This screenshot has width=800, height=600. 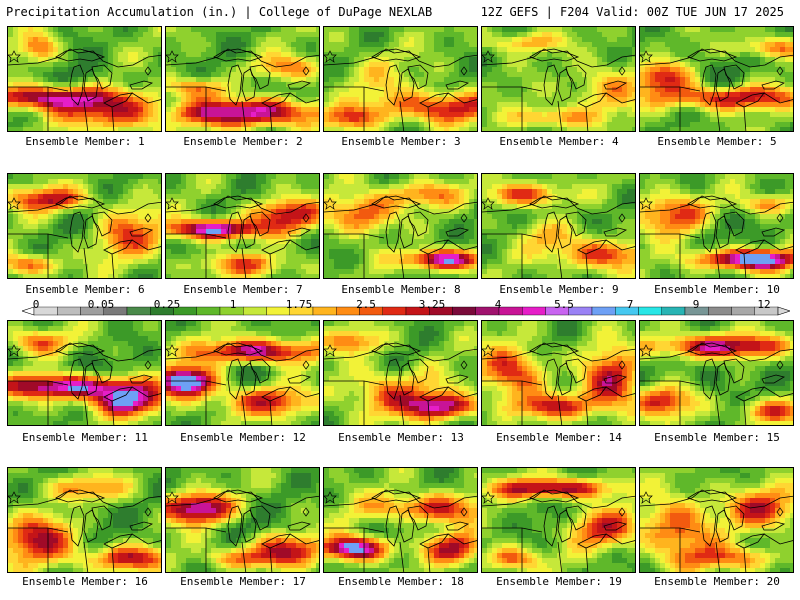 I want to click on colorbar-tick-label: 4, so click(x=498, y=304).